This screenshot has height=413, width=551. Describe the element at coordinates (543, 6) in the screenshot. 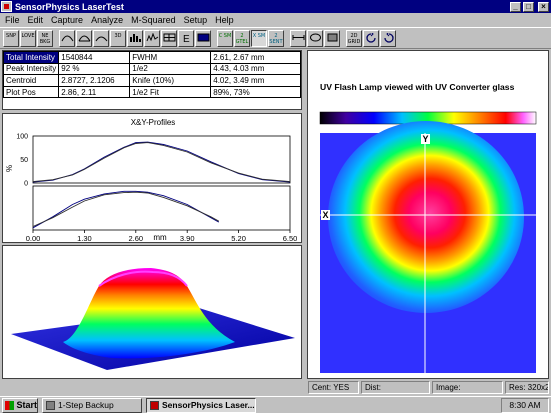

I see `close-button: ×` at that location.